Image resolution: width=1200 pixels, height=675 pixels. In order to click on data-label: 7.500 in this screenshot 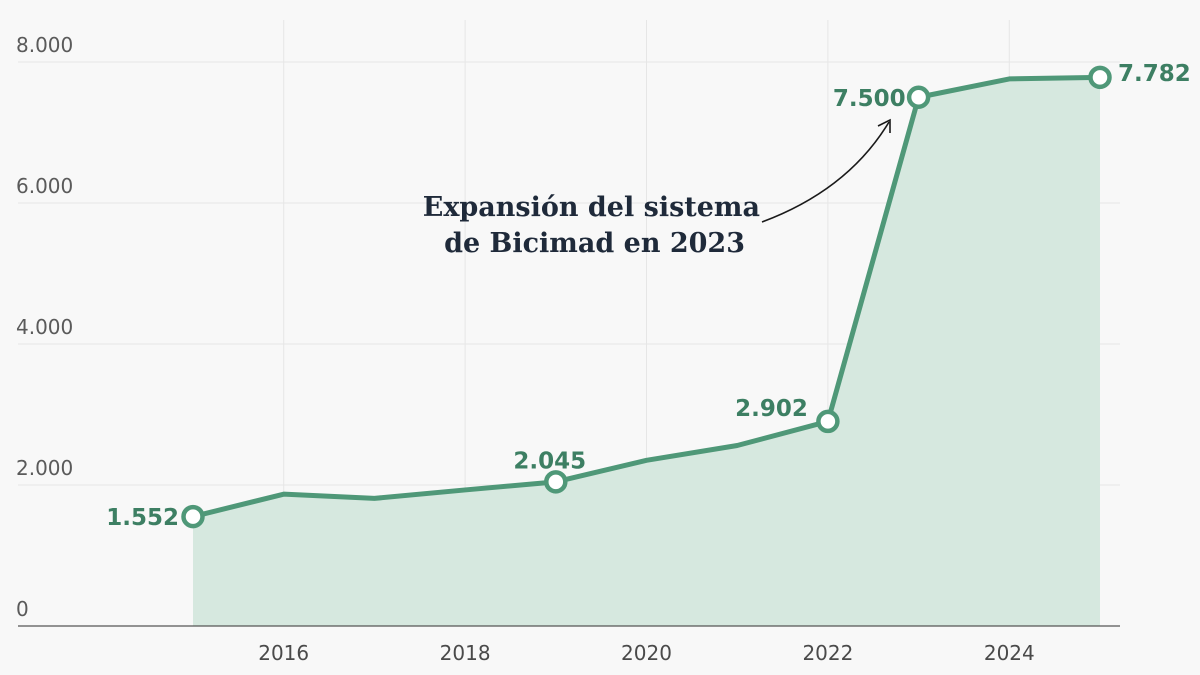, I will do `click(869, 99)`.